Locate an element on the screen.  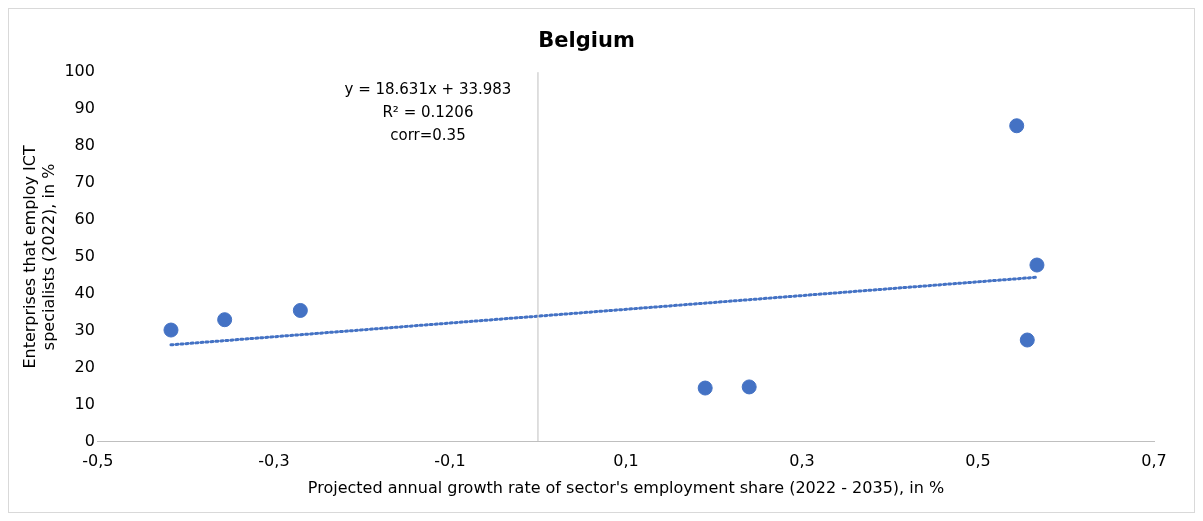
x-tick-label: -0,5 is located at coordinates (98, 461).